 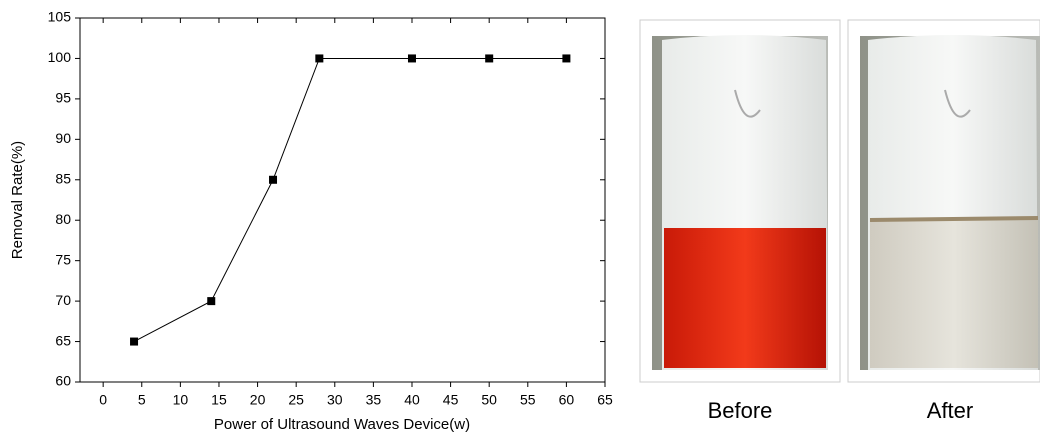 What do you see at coordinates (181, 400) in the screenshot?
I see `x-tick-label: 10` at bounding box center [181, 400].